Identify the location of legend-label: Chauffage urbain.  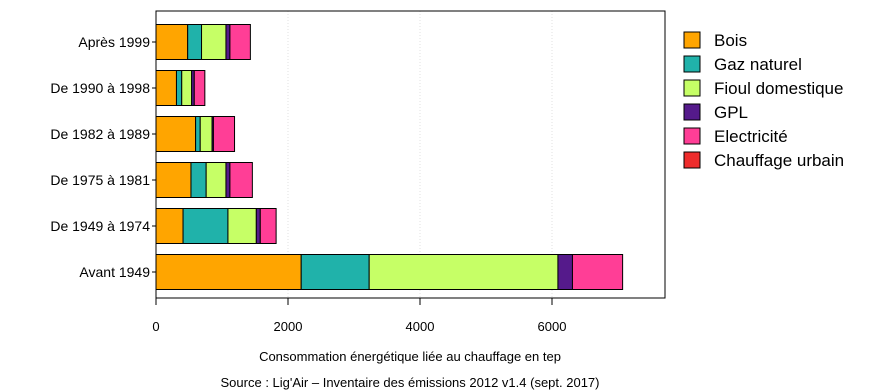
(779, 160).